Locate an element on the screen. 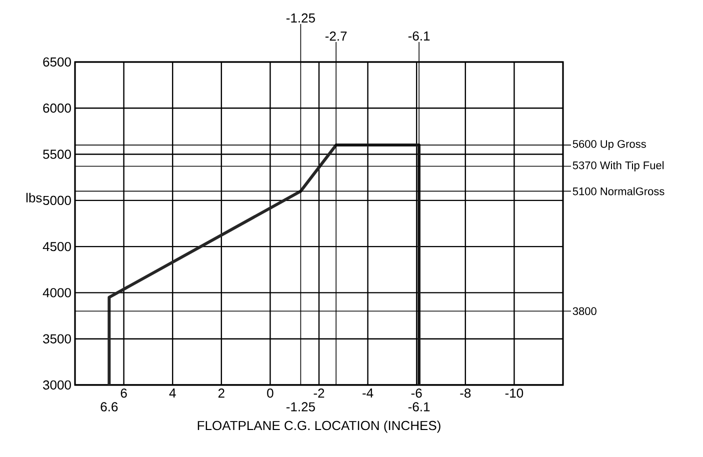 The width and height of the screenshot is (703, 457). x-tick-label: -6 is located at coordinates (416, 393).